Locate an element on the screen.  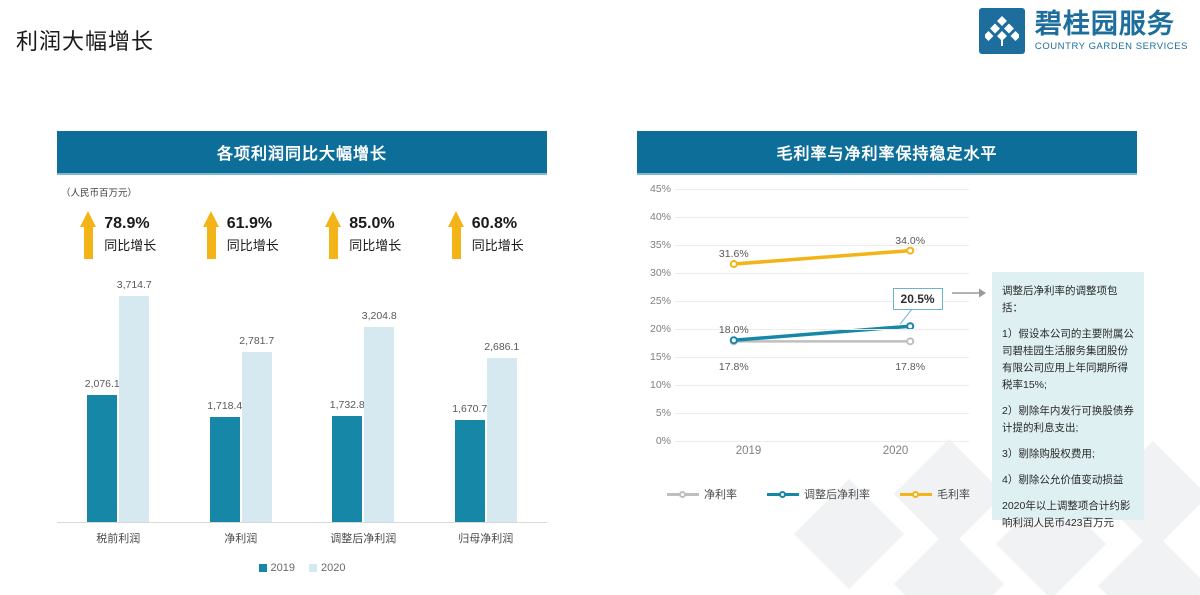
growth-percent: 60.8% is located at coordinates (494, 224).